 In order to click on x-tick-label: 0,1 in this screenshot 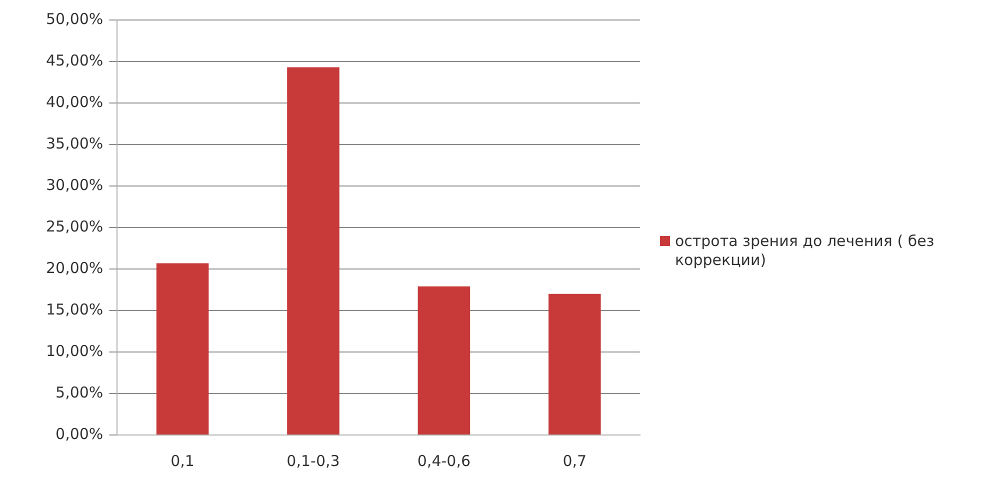, I will do `click(182, 461)`.